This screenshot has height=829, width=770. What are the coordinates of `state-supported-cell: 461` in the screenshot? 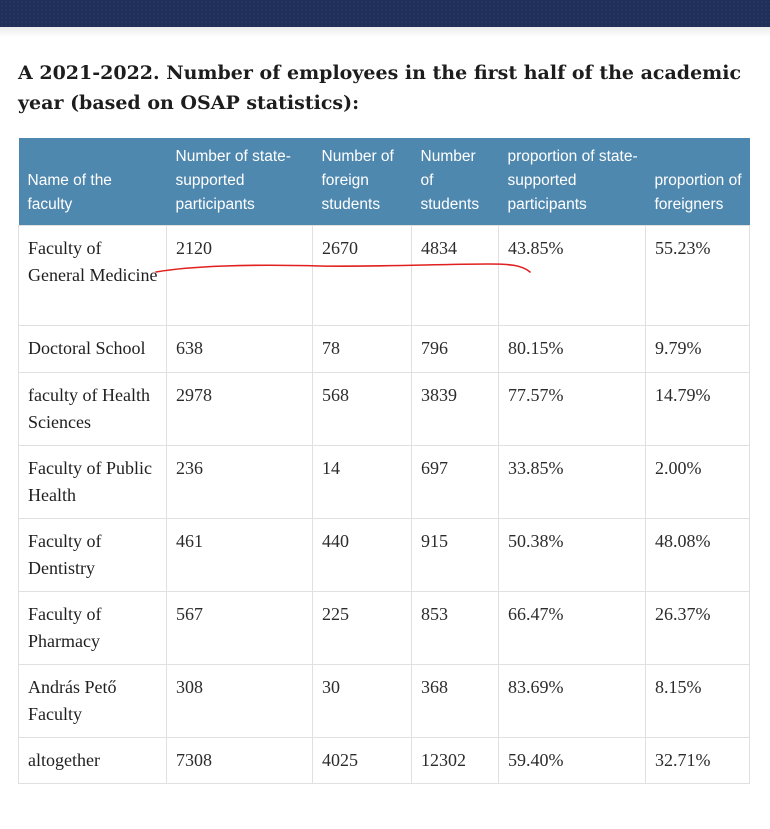 It's located at (239, 555).